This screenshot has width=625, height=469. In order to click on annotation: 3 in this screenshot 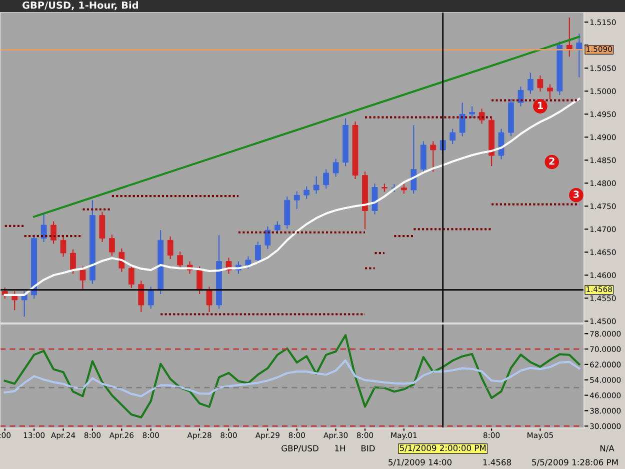, I will do `click(576, 194)`.